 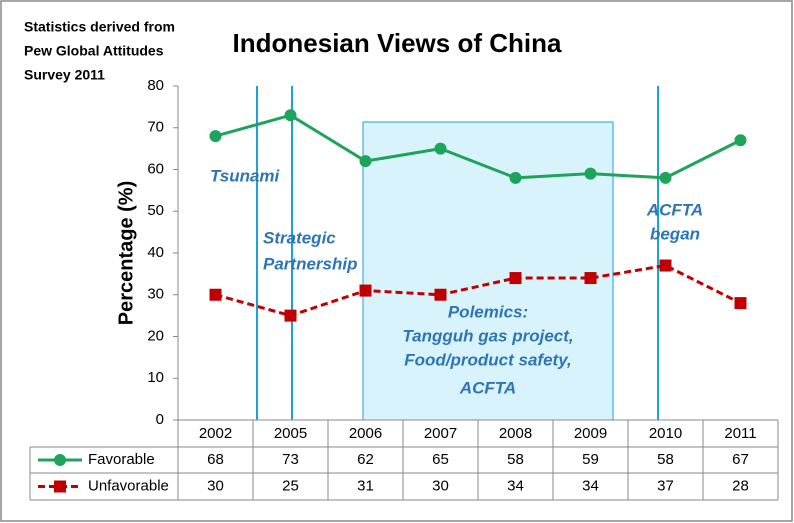 What do you see at coordinates (245, 175) in the screenshot?
I see `annotation: Tsunami` at bounding box center [245, 175].